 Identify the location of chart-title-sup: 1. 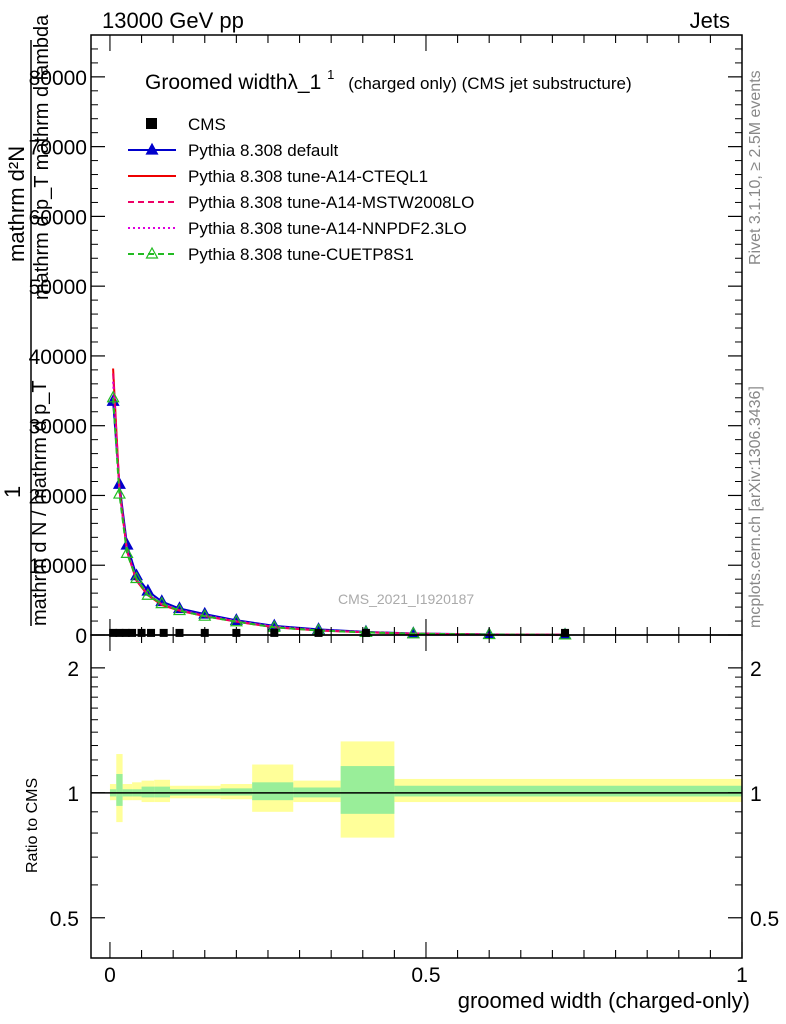
(330, 74).